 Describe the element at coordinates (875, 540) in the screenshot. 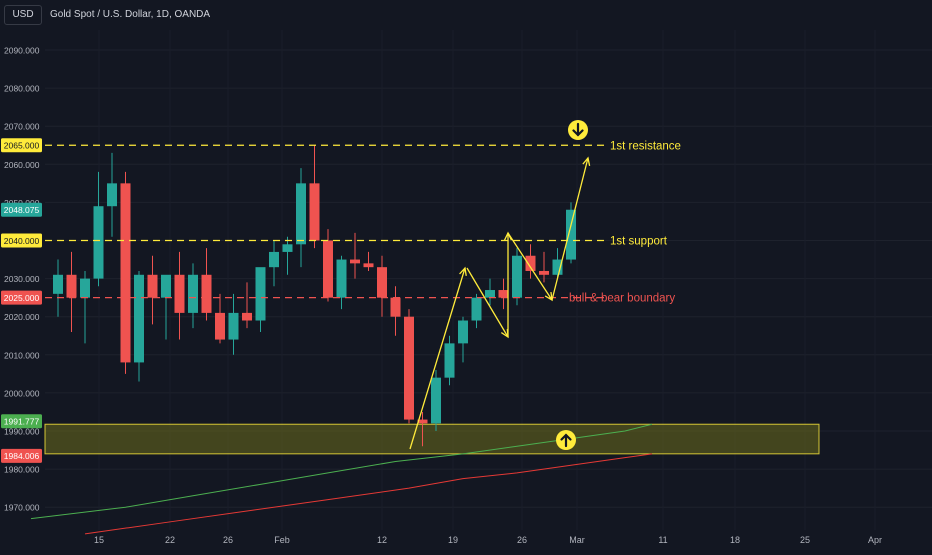

I see `x-tick-label: Apr` at that location.